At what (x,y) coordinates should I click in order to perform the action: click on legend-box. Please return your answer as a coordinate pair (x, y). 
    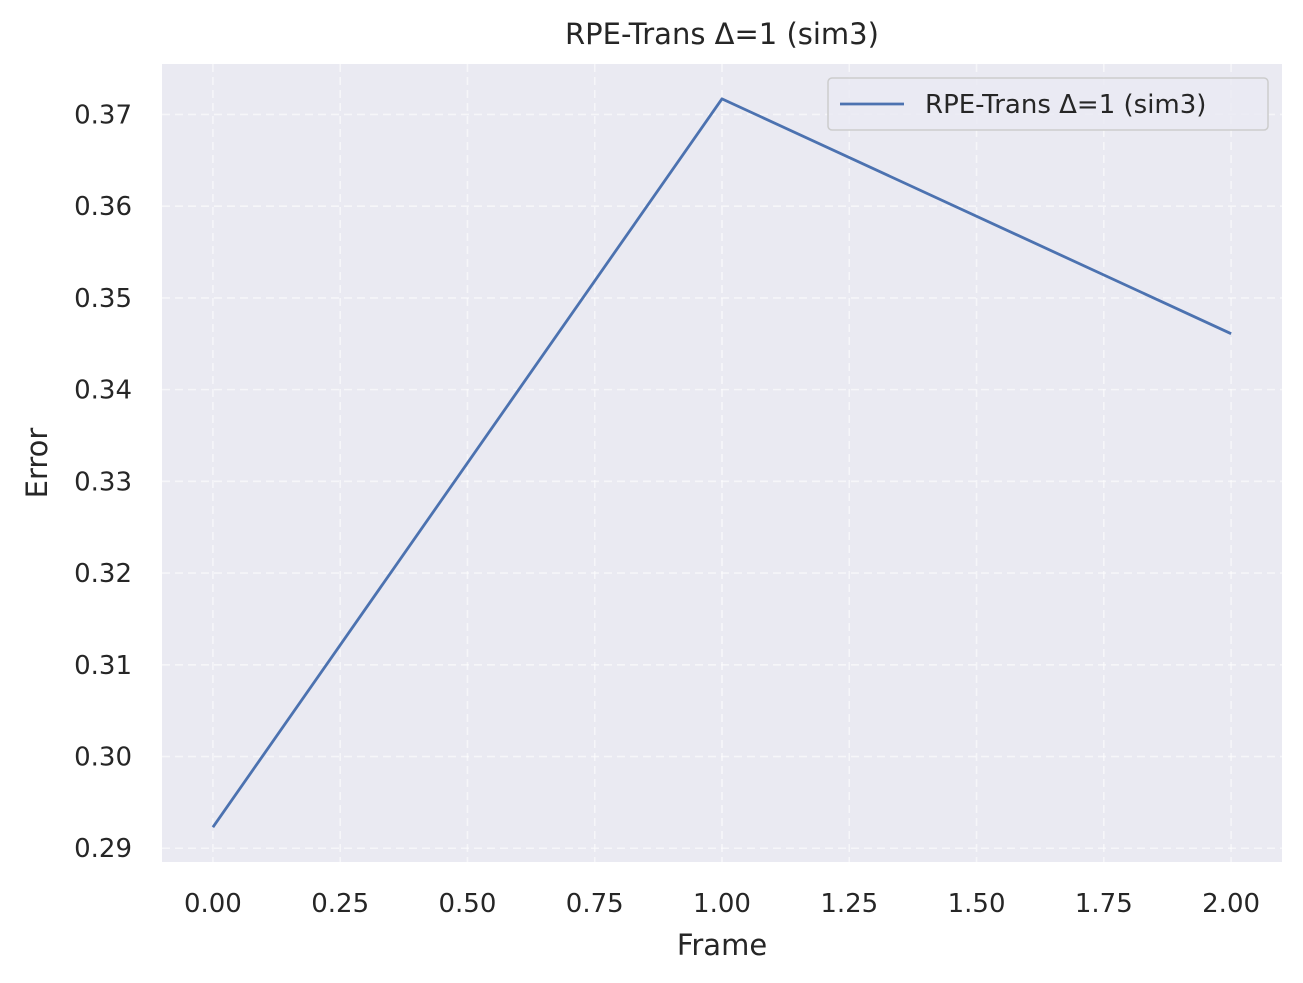
    Looking at the image, I should click on (1048, 104).